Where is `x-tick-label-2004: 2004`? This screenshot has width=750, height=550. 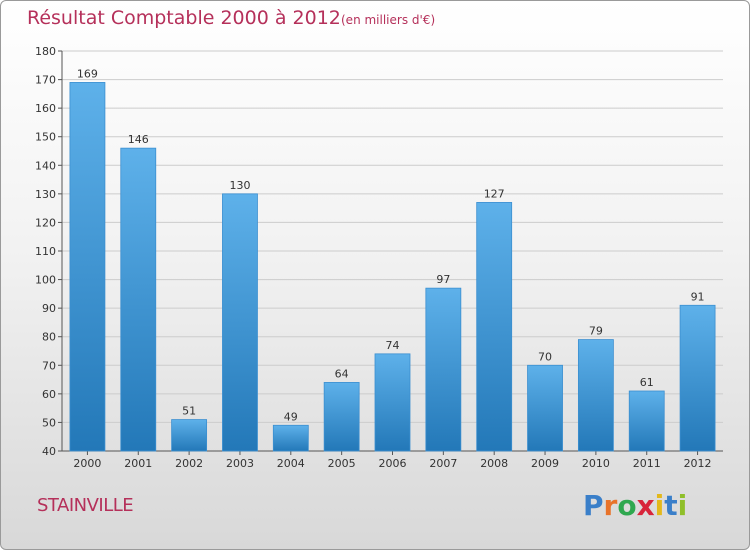 x-tick-label-2004: 2004 is located at coordinates (291, 463).